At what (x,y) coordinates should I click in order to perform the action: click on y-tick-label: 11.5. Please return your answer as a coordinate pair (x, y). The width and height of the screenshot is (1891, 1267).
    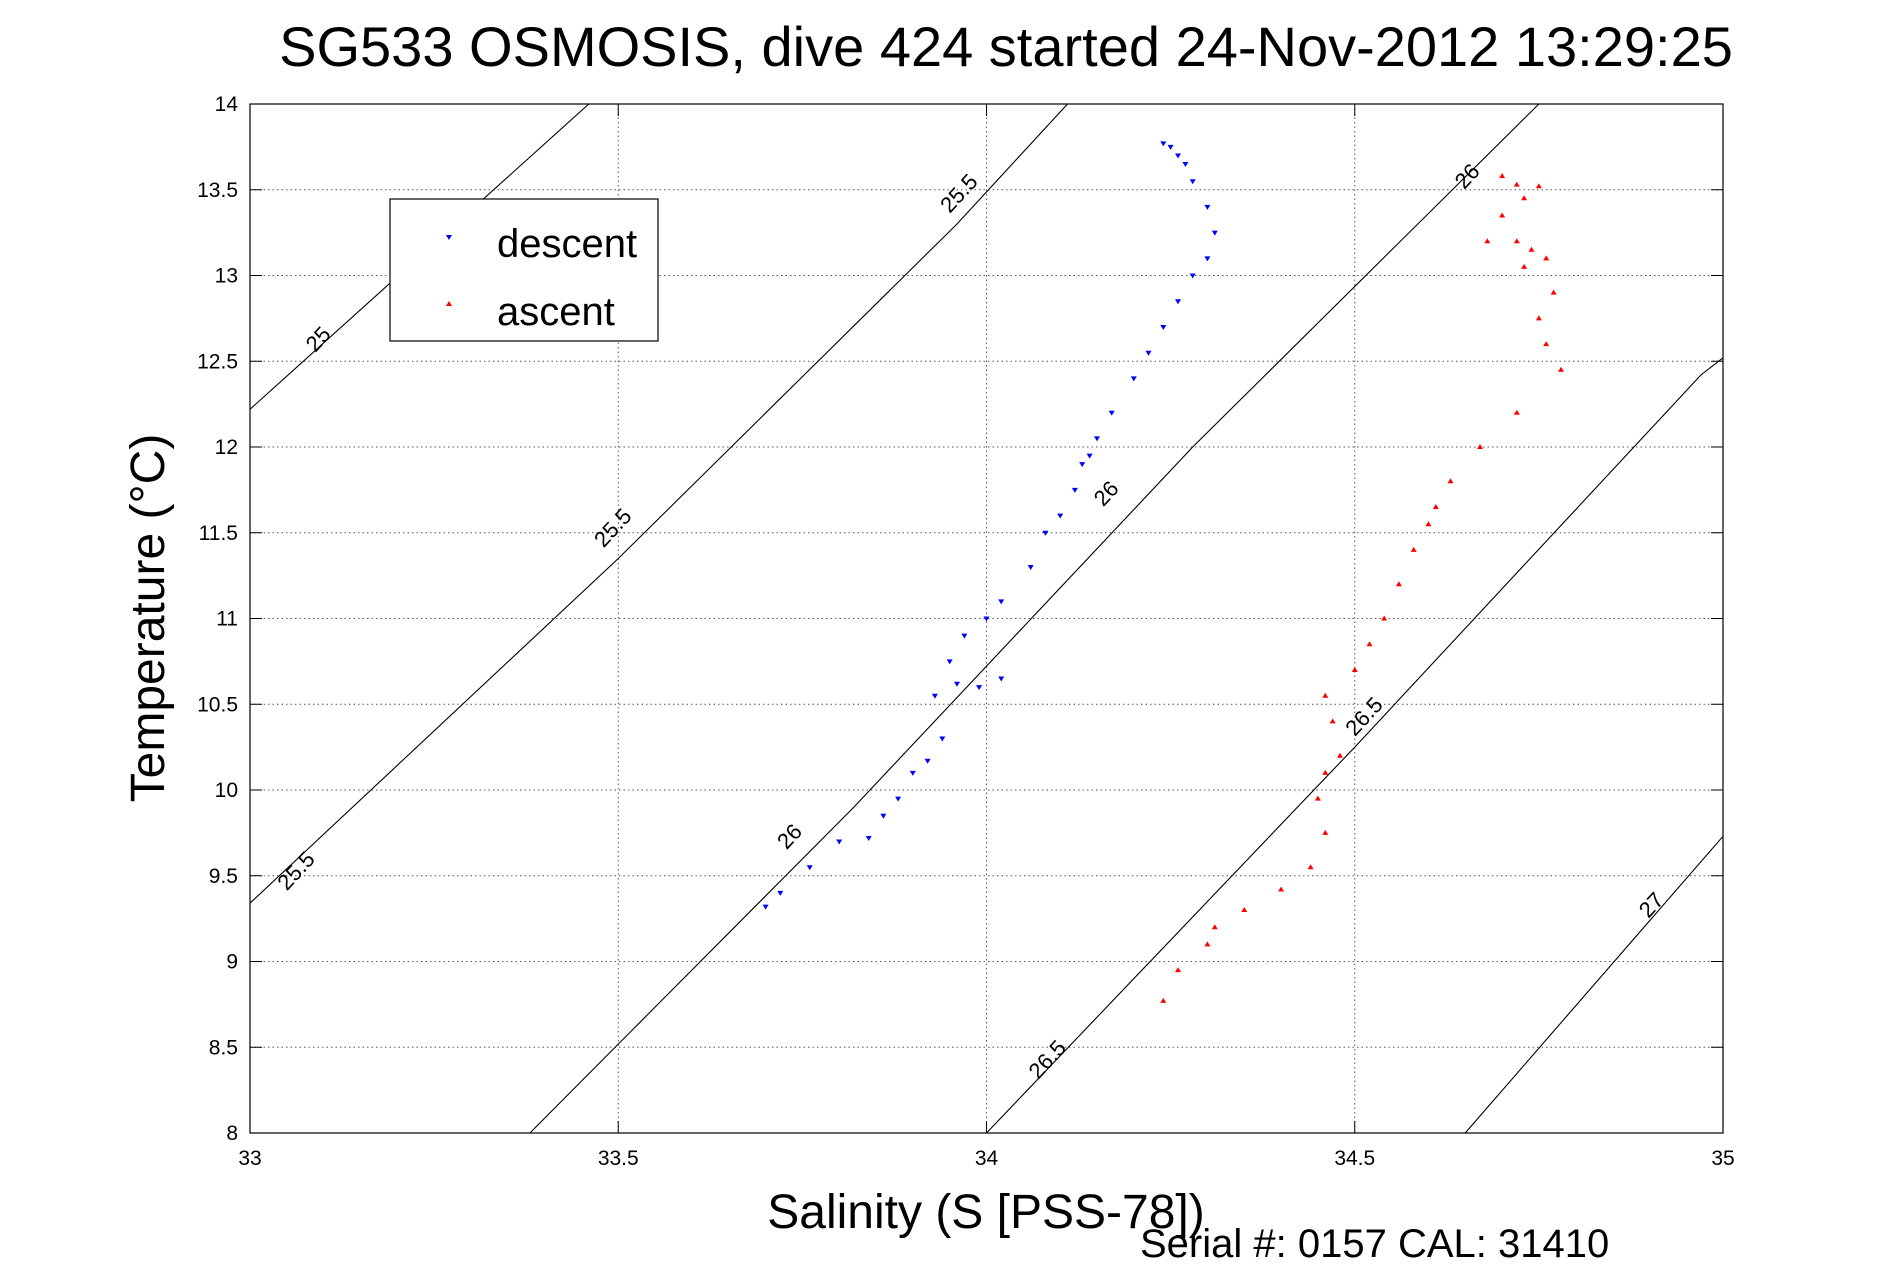
    Looking at the image, I should click on (218, 533).